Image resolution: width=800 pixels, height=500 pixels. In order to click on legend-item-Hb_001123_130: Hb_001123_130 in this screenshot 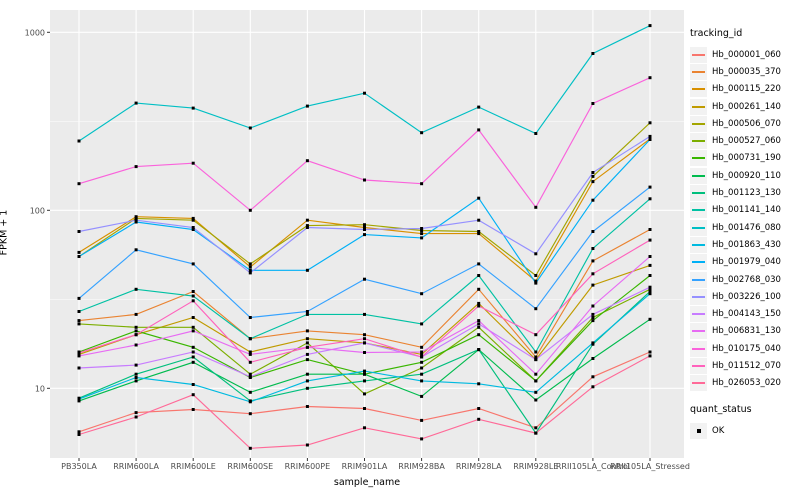, I will do `click(744, 193)`.